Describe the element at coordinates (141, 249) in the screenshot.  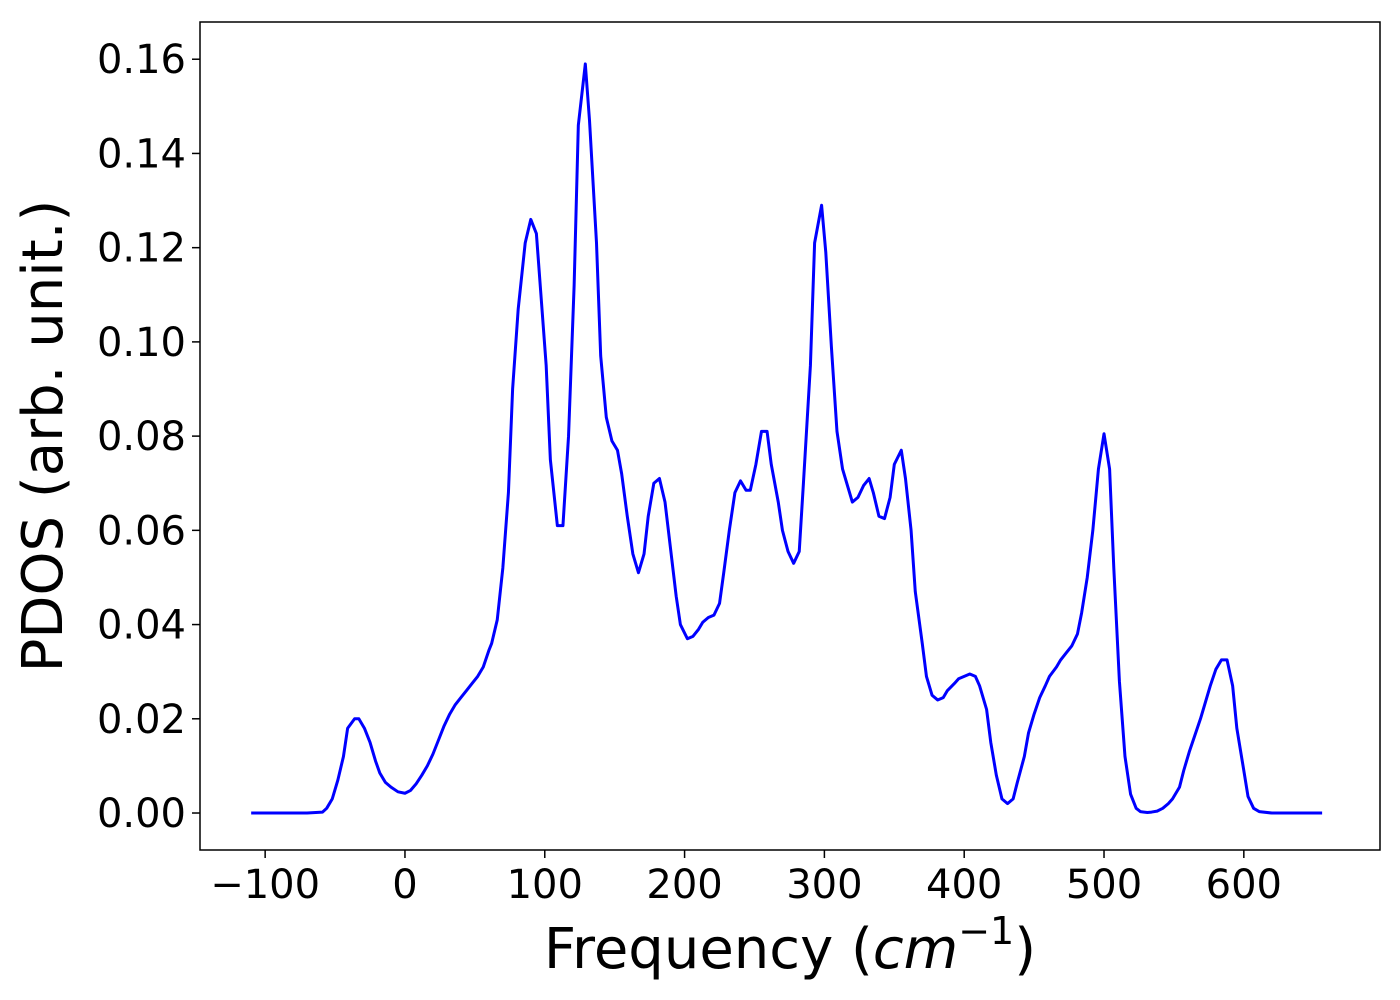
I see `y-tick-label: 0.12` at that location.